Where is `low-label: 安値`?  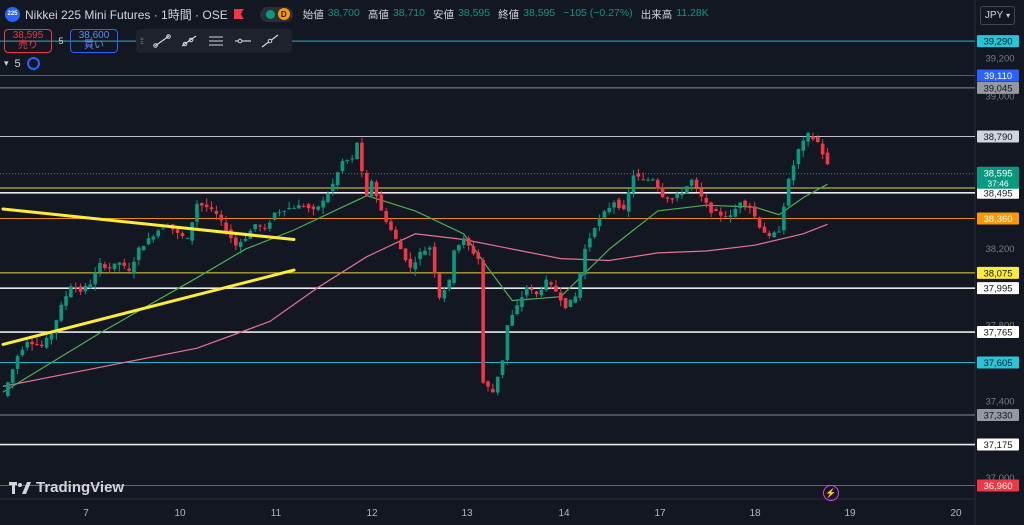 low-label: 安値 is located at coordinates (443, 14).